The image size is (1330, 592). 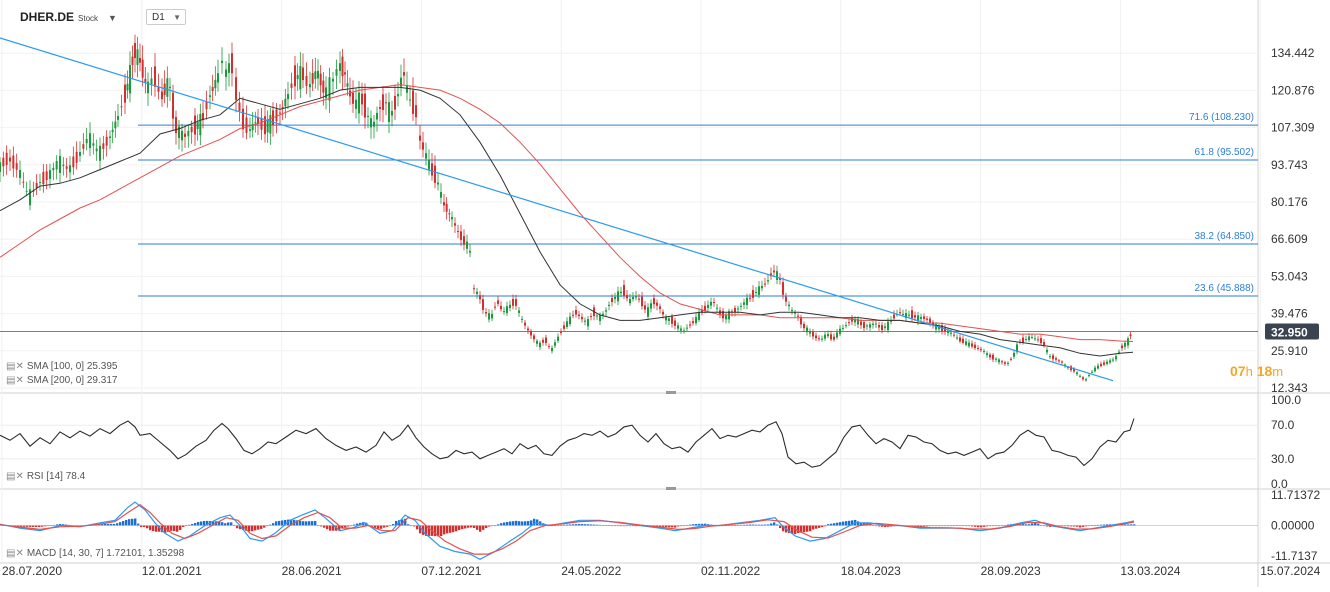 What do you see at coordinates (166, 17) in the screenshot?
I see `timeframe-select: D1 ▼` at bounding box center [166, 17].